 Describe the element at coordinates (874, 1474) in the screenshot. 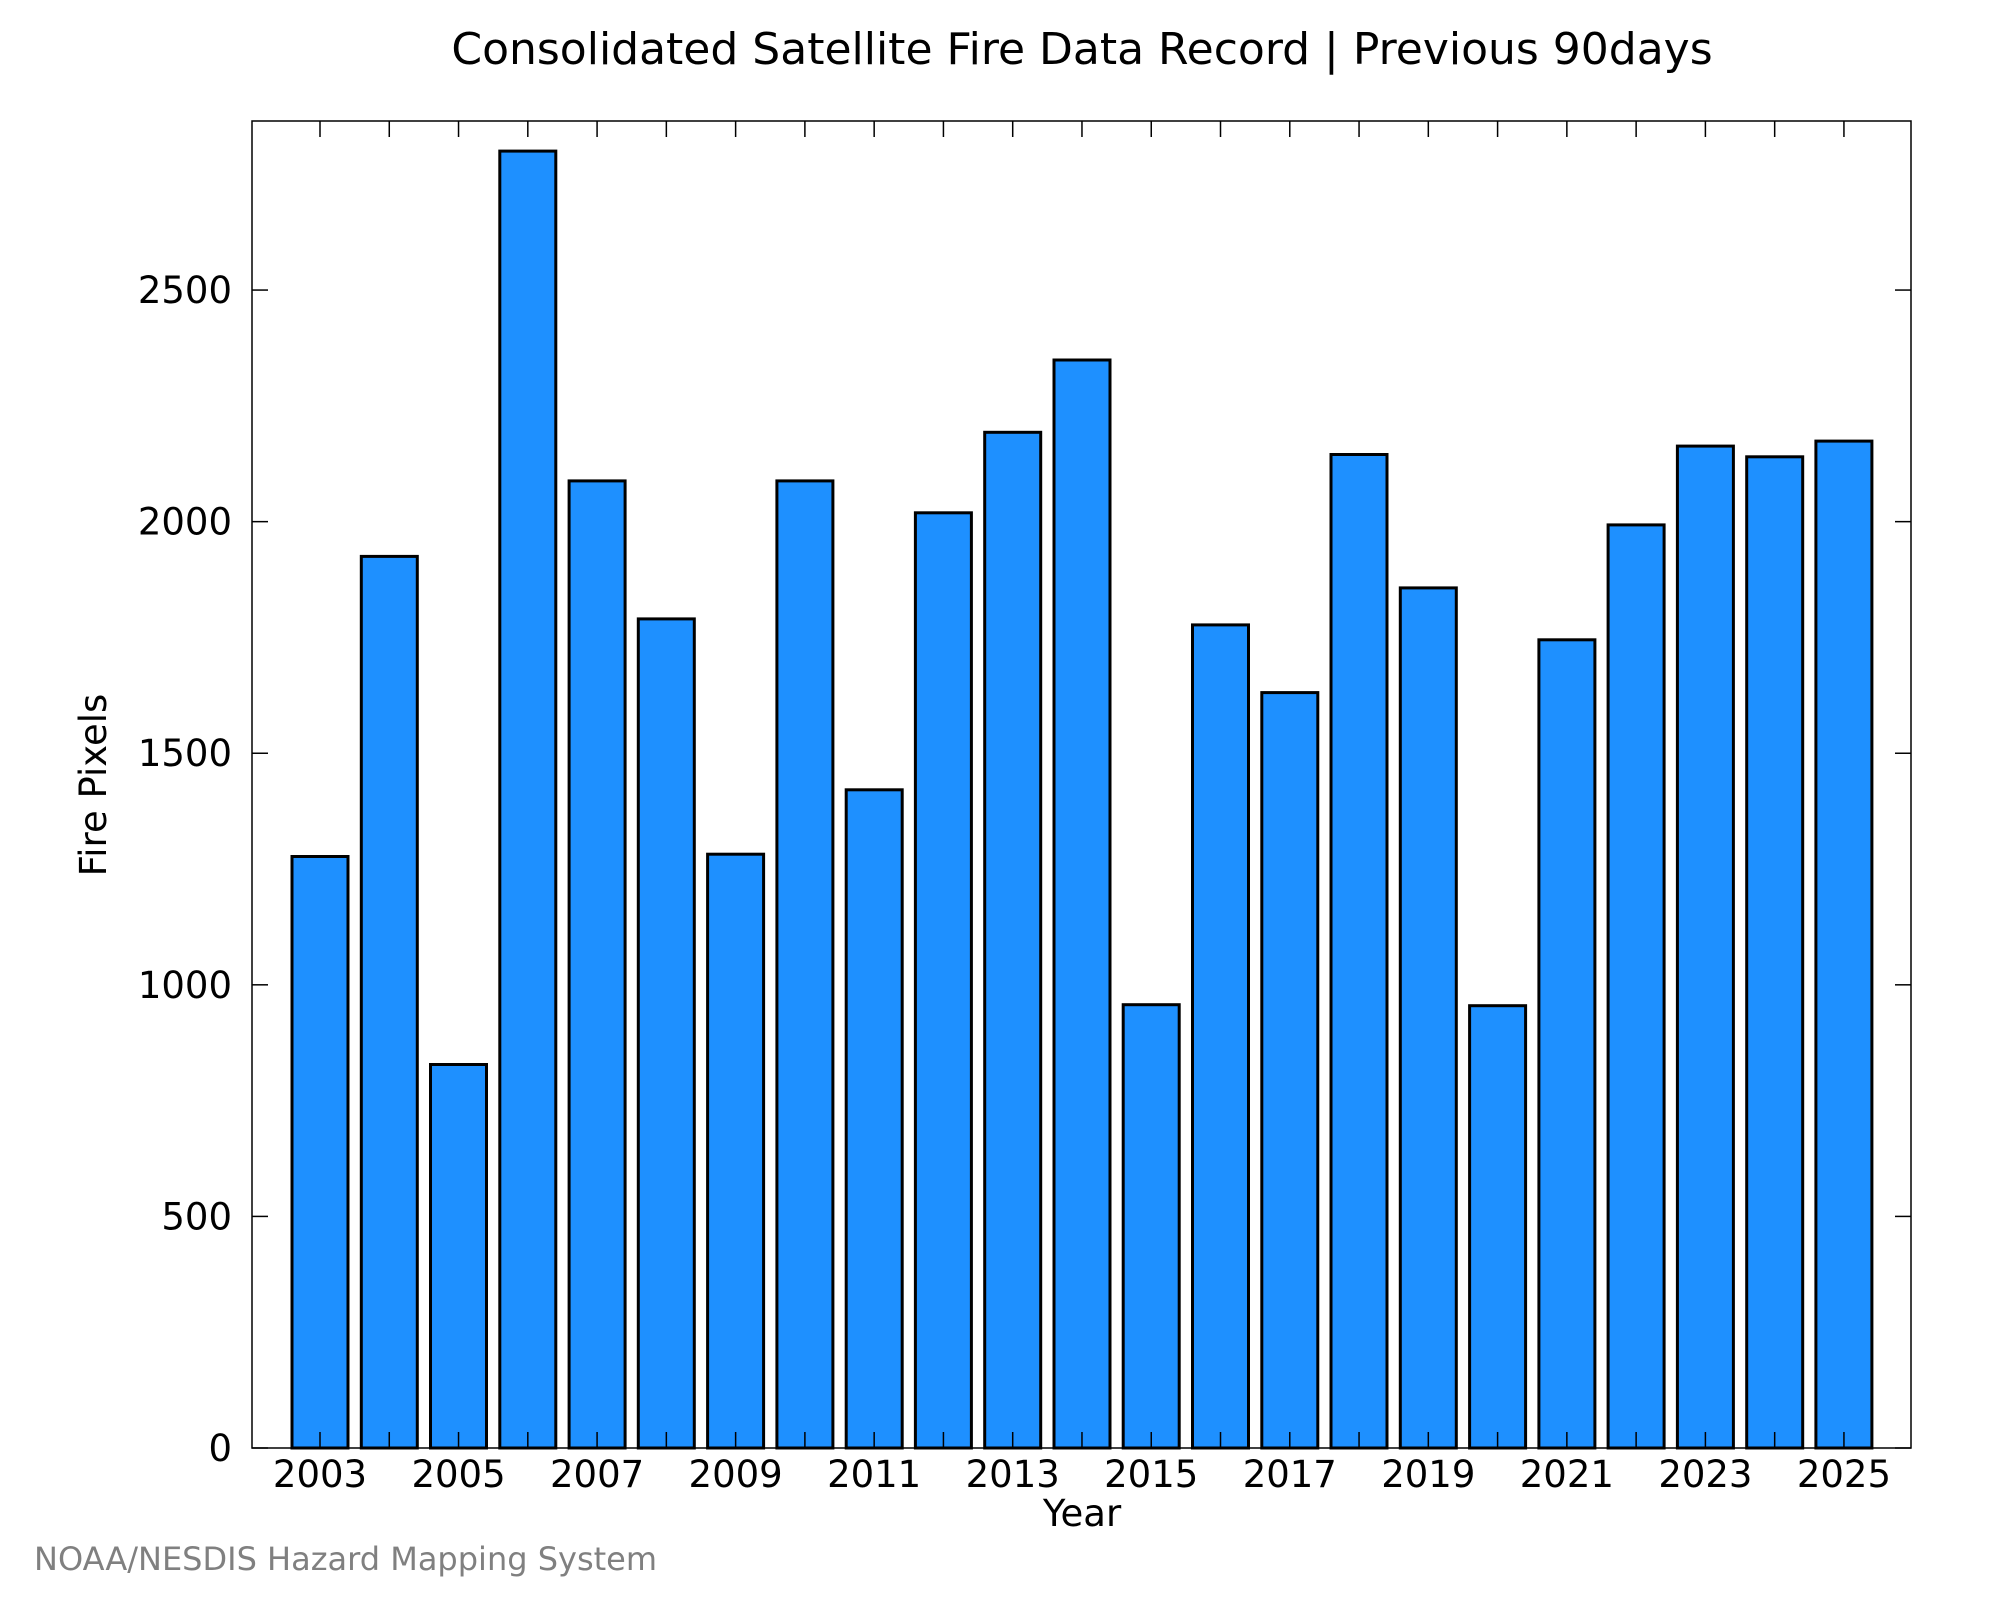

I see `x-tick-label: 2011` at that location.